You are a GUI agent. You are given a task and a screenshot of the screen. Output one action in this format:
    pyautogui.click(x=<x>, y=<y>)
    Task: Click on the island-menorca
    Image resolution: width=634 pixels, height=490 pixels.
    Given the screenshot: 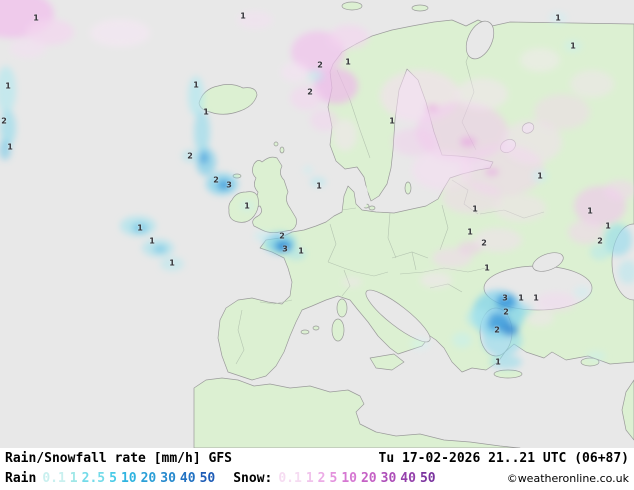 What is the action you would take?
    pyautogui.click(x=316, y=328)
    